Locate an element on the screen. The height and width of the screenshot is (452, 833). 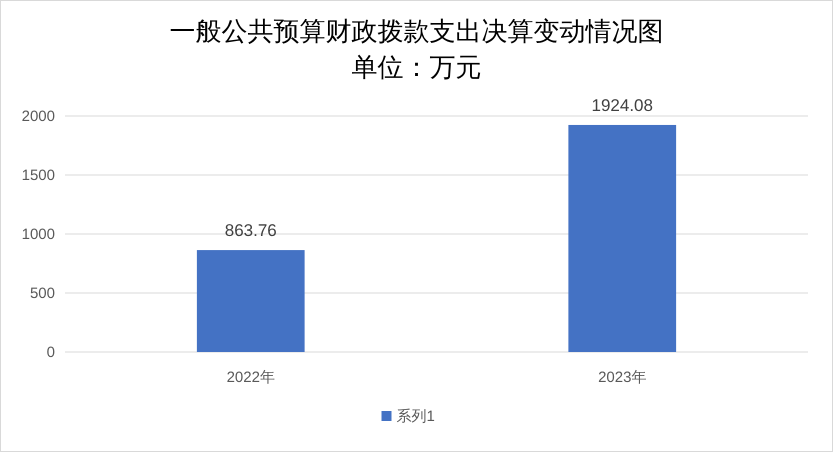
legend-label: 系列1 is located at coordinates (415, 416).